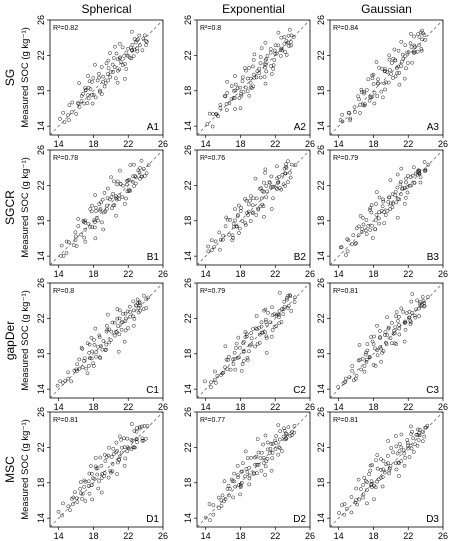 This screenshot has height=541, width=474. Describe the element at coordinates (106, 9) in the screenshot. I see `column-title-spherical: Spherical` at that location.